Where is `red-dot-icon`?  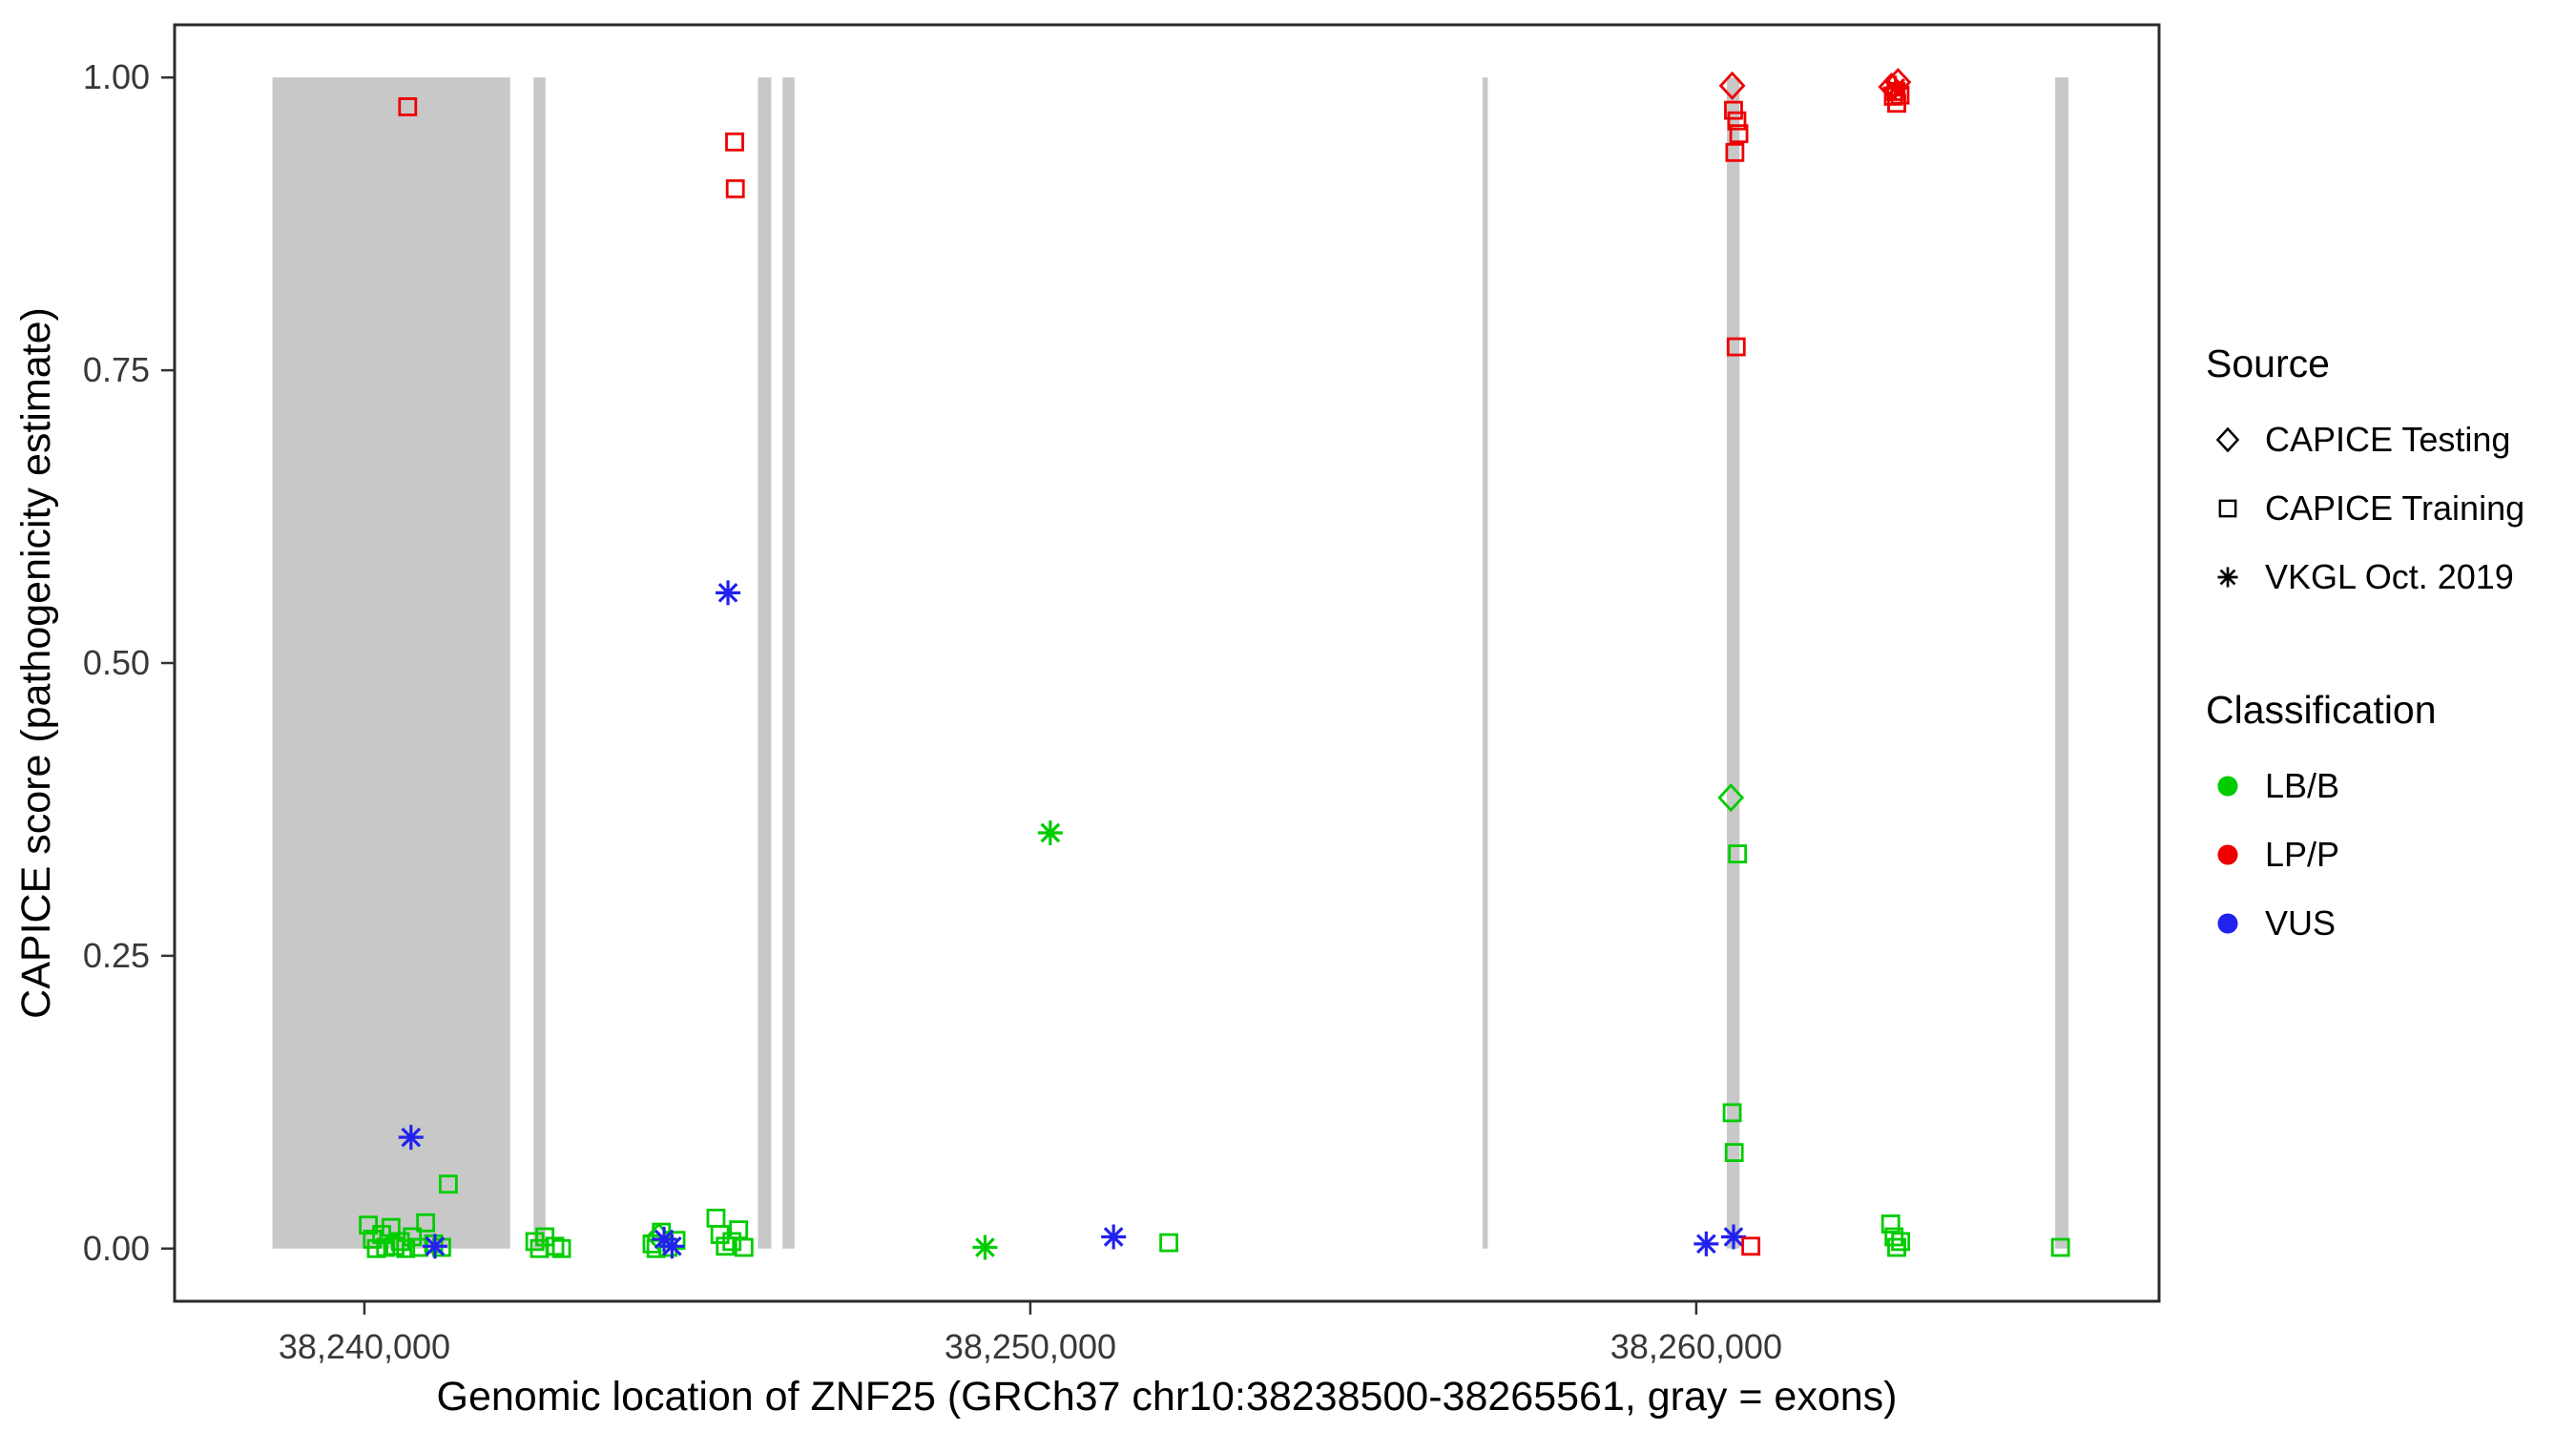
red-dot-icon is located at coordinates (2228, 855).